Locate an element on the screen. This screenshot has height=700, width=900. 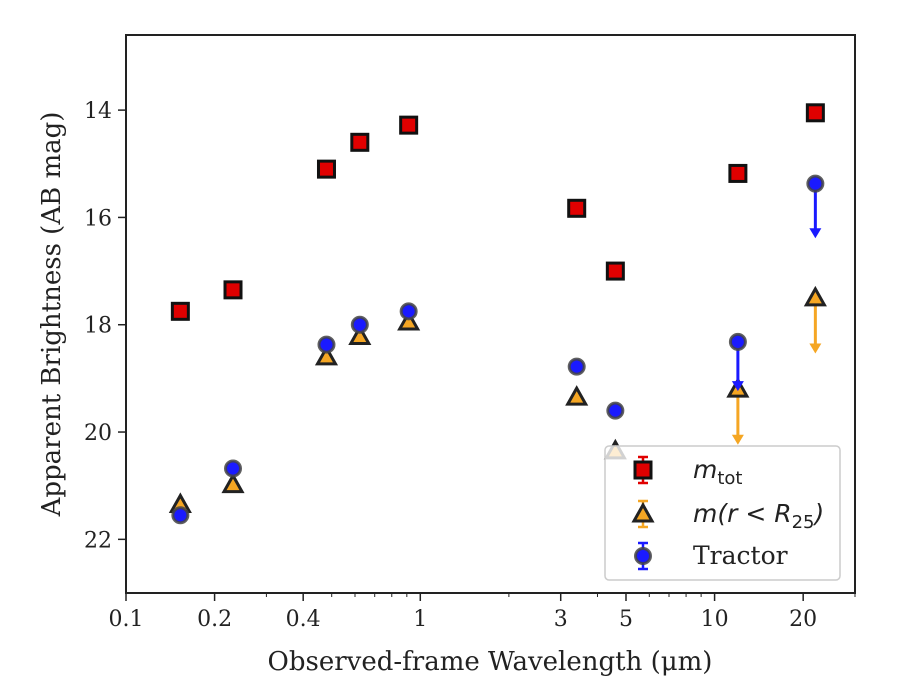
legend: mtot m(r < R25) Tractor is located at coordinates (722, 513).